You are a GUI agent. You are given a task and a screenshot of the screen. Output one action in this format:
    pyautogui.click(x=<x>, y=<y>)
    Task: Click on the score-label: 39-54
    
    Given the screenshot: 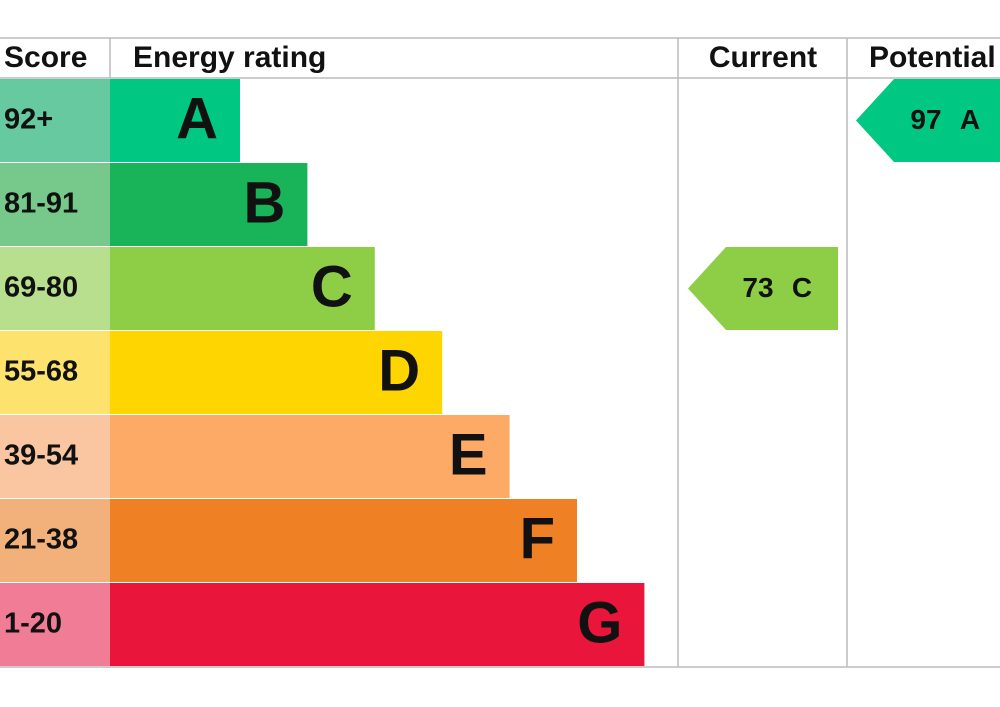 What is the action you would take?
    pyautogui.click(x=41, y=456)
    